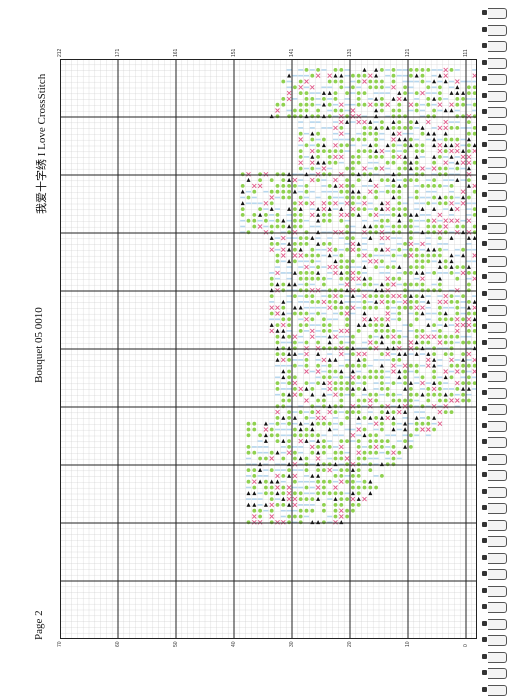 Image resolution: width=508 pixels, height=699 pixels. What do you see at coordinates (234, 644) in the screenshot?
I see `tick-label-bottom: 40` at bounding box center [234, 644].